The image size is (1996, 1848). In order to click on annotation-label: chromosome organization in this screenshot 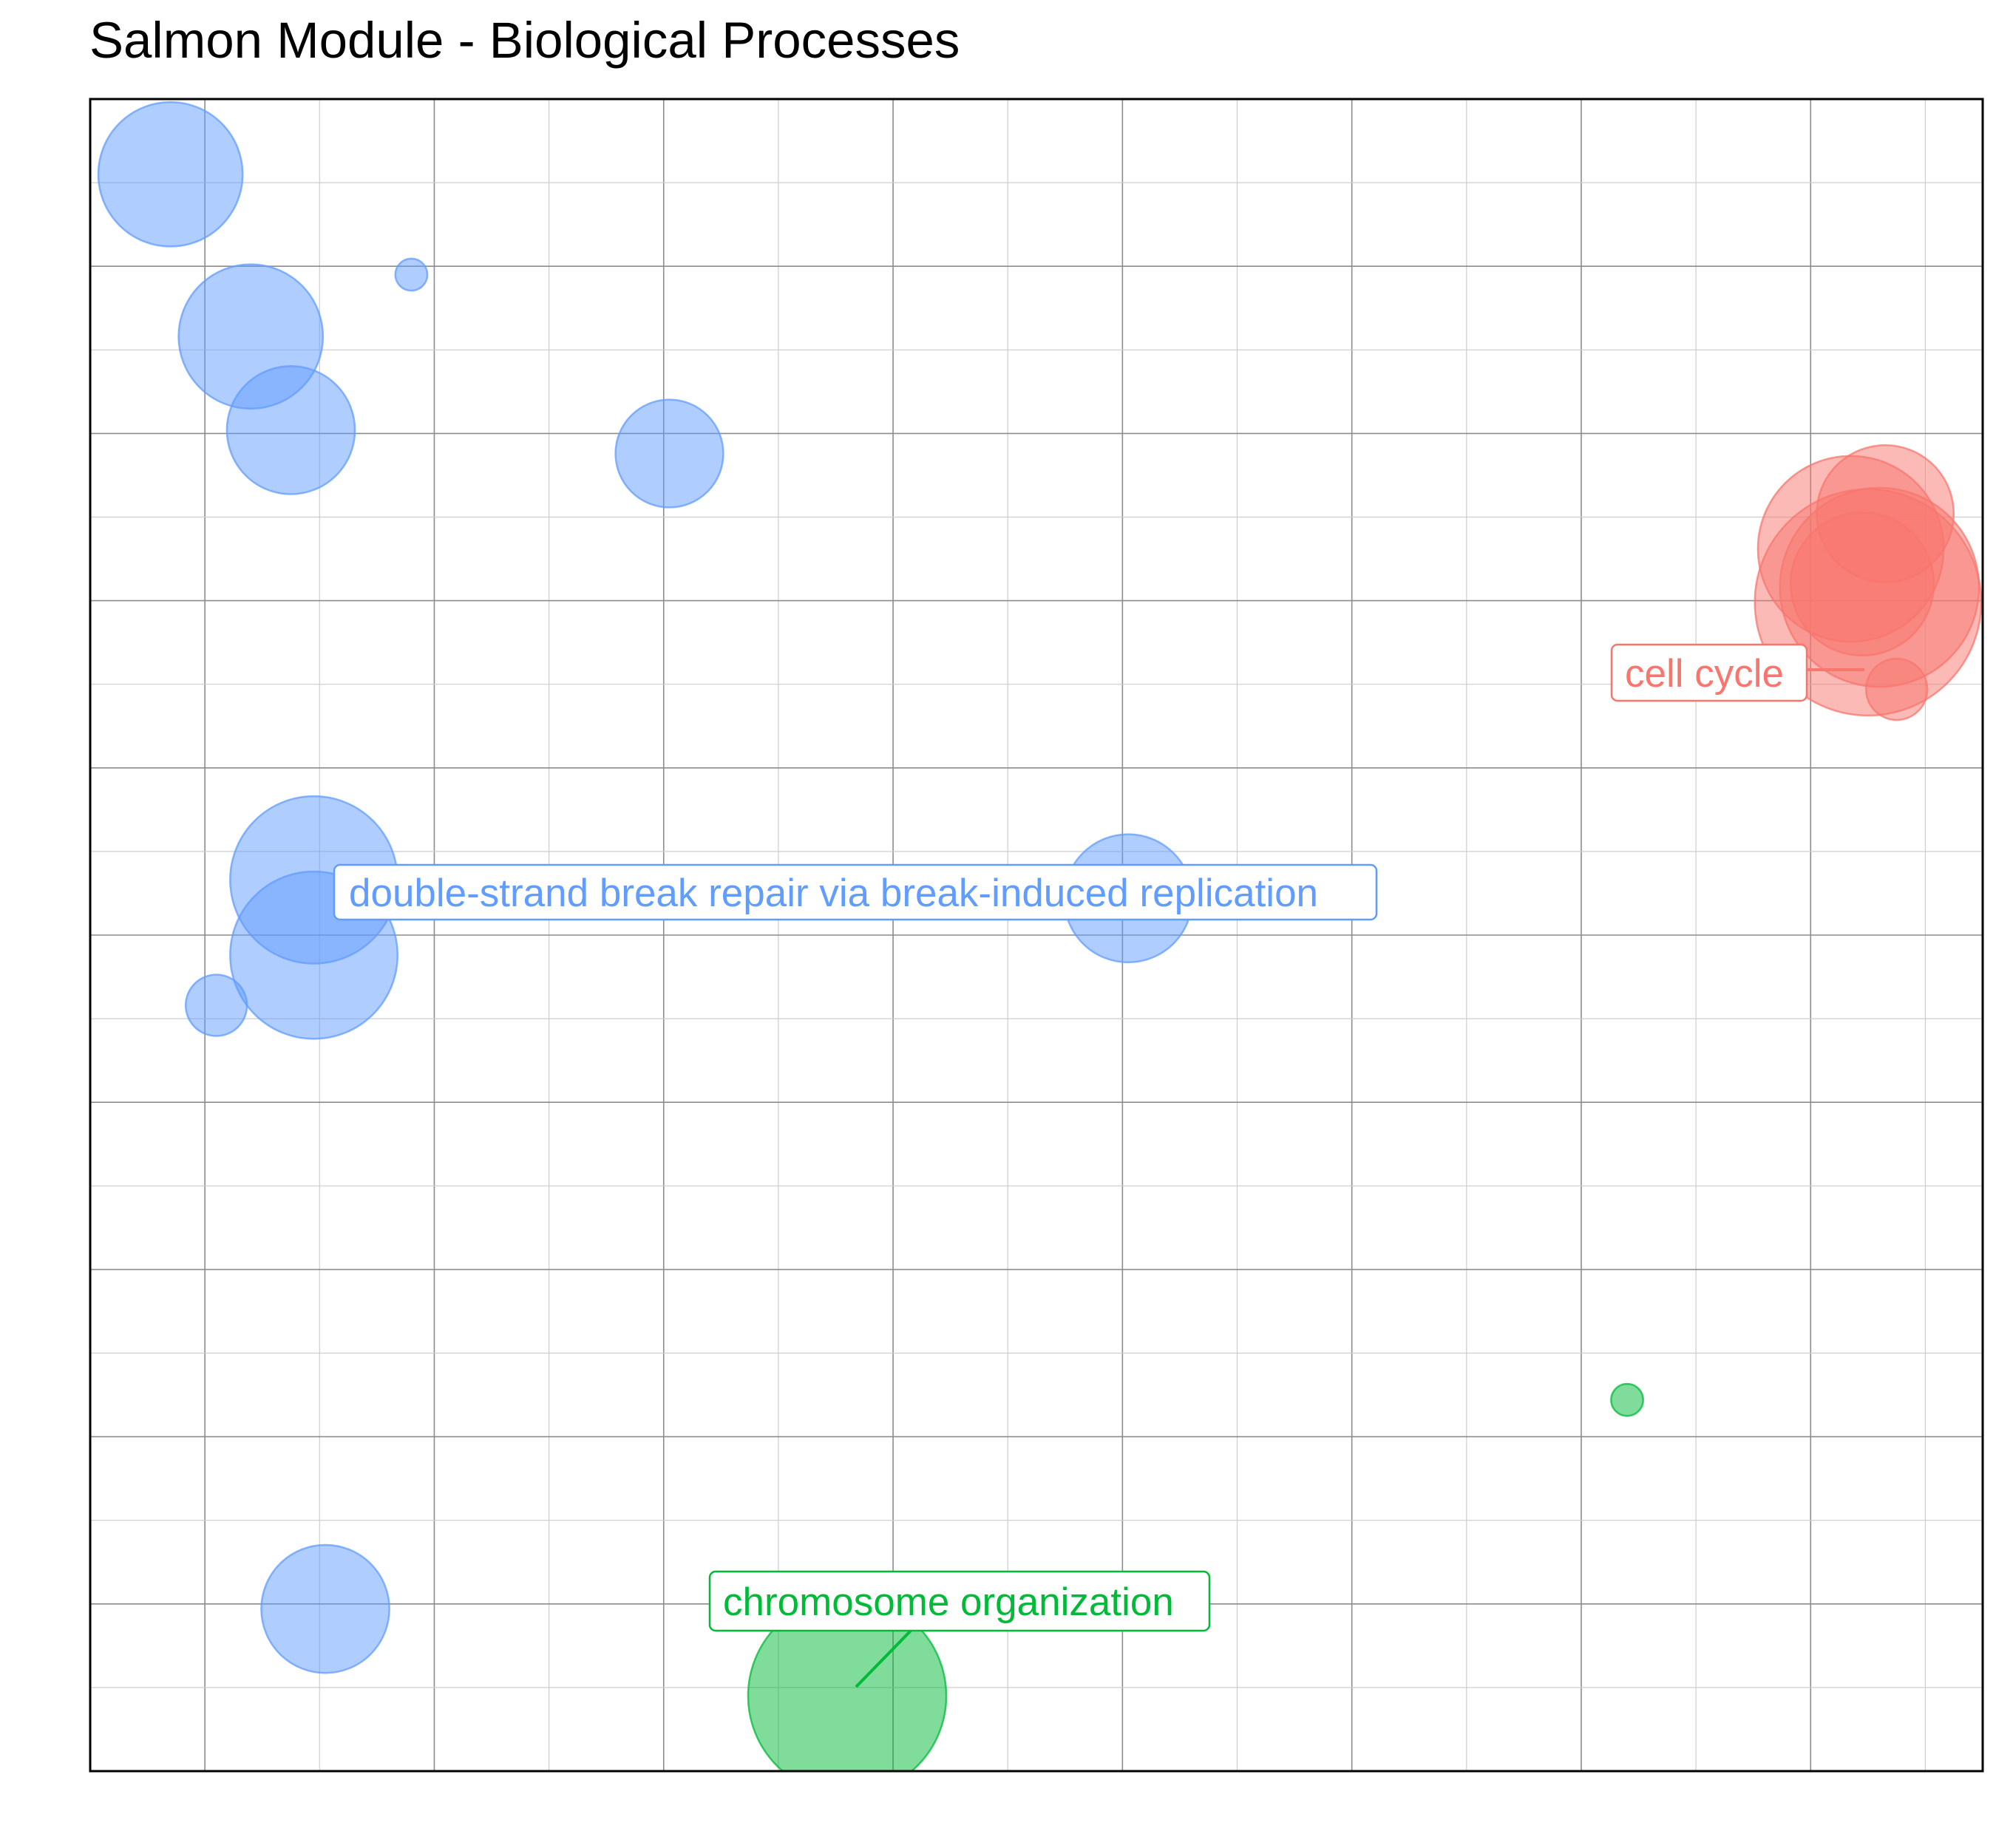, I will do `click(948, 1602)`.